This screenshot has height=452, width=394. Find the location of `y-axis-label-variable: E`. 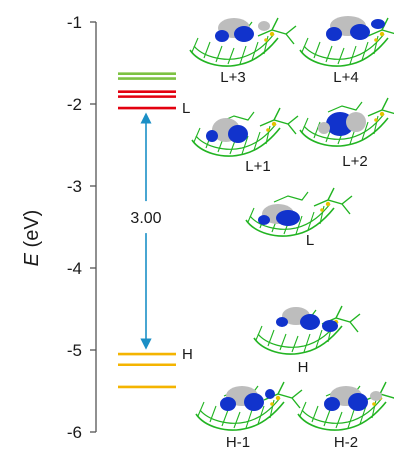

y-axis-label-variable: E is located at coordinates (32, 259).